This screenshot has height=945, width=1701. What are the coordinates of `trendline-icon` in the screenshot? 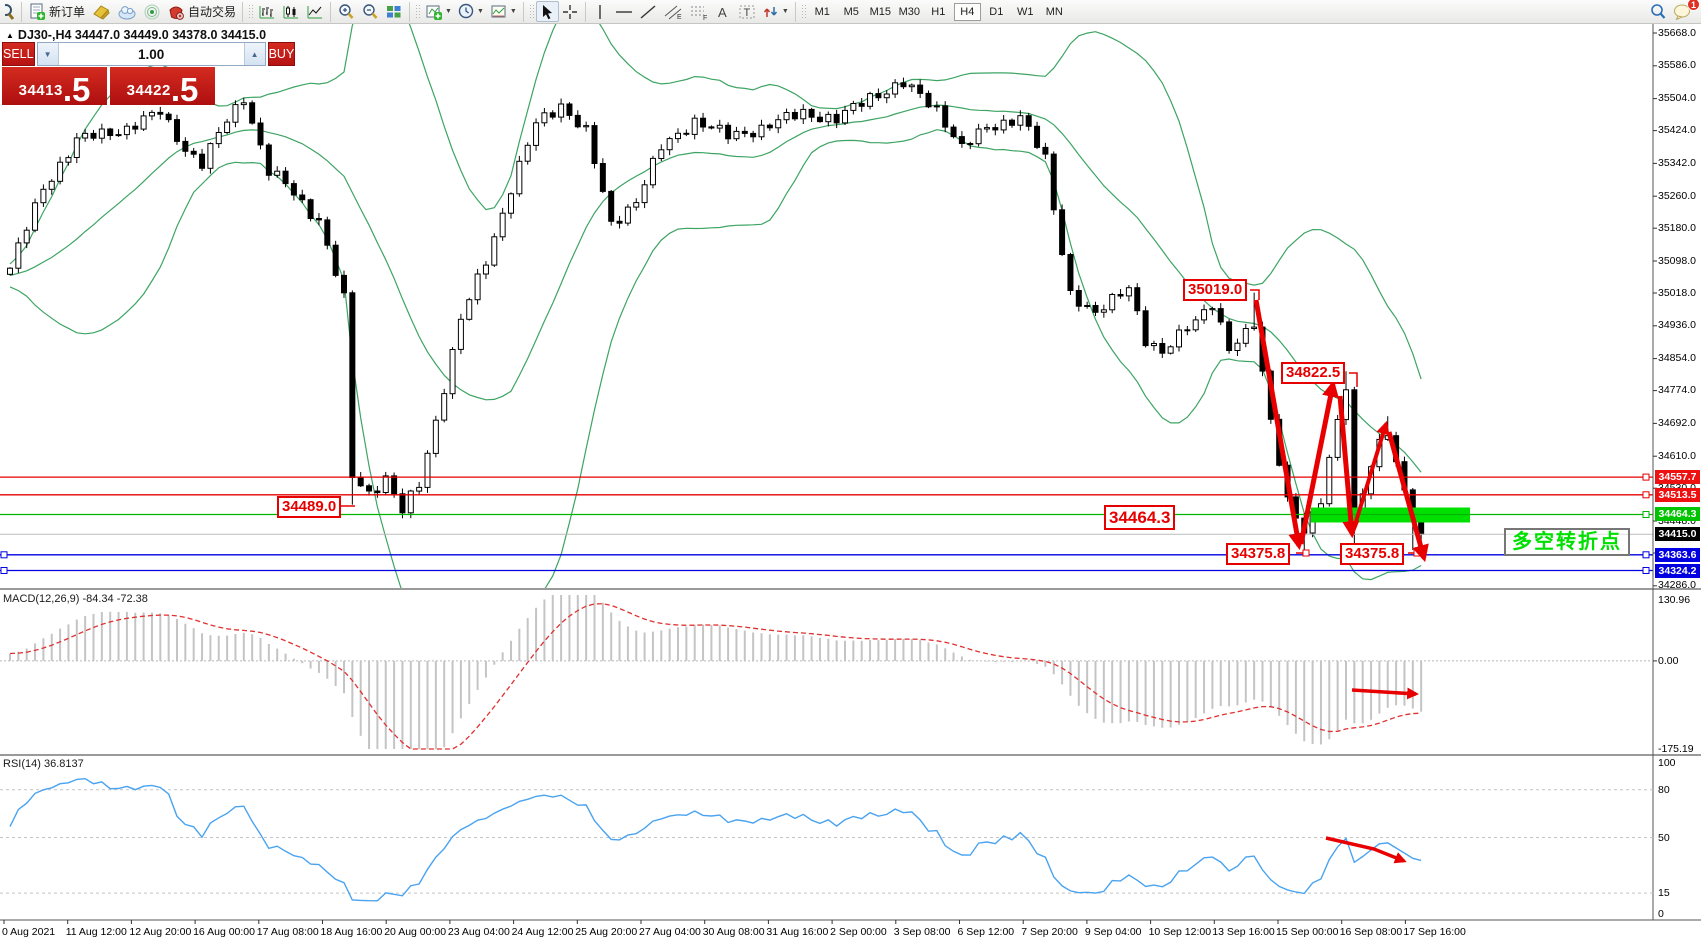 It's located at (648, 11).